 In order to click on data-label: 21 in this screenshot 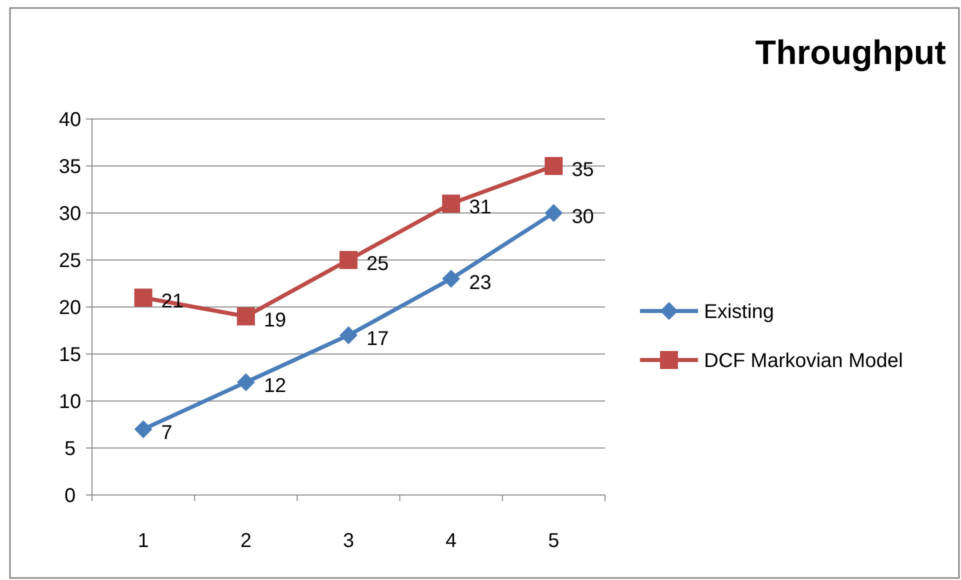, I will do `click(172, 301)`.